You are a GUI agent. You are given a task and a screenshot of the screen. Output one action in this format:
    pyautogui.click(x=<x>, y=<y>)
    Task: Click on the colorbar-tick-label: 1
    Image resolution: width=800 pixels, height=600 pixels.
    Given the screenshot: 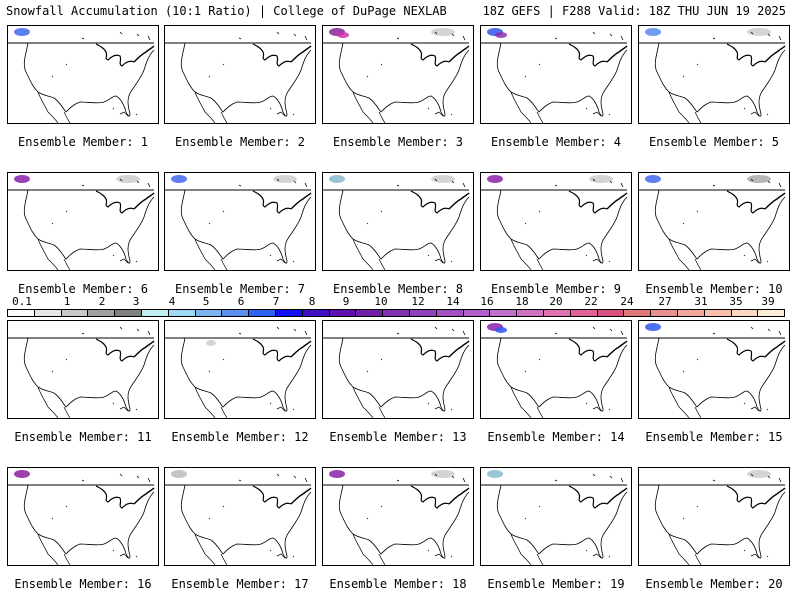 What is the action you would take?
    pyautogui.click(x=67, y=301)
    